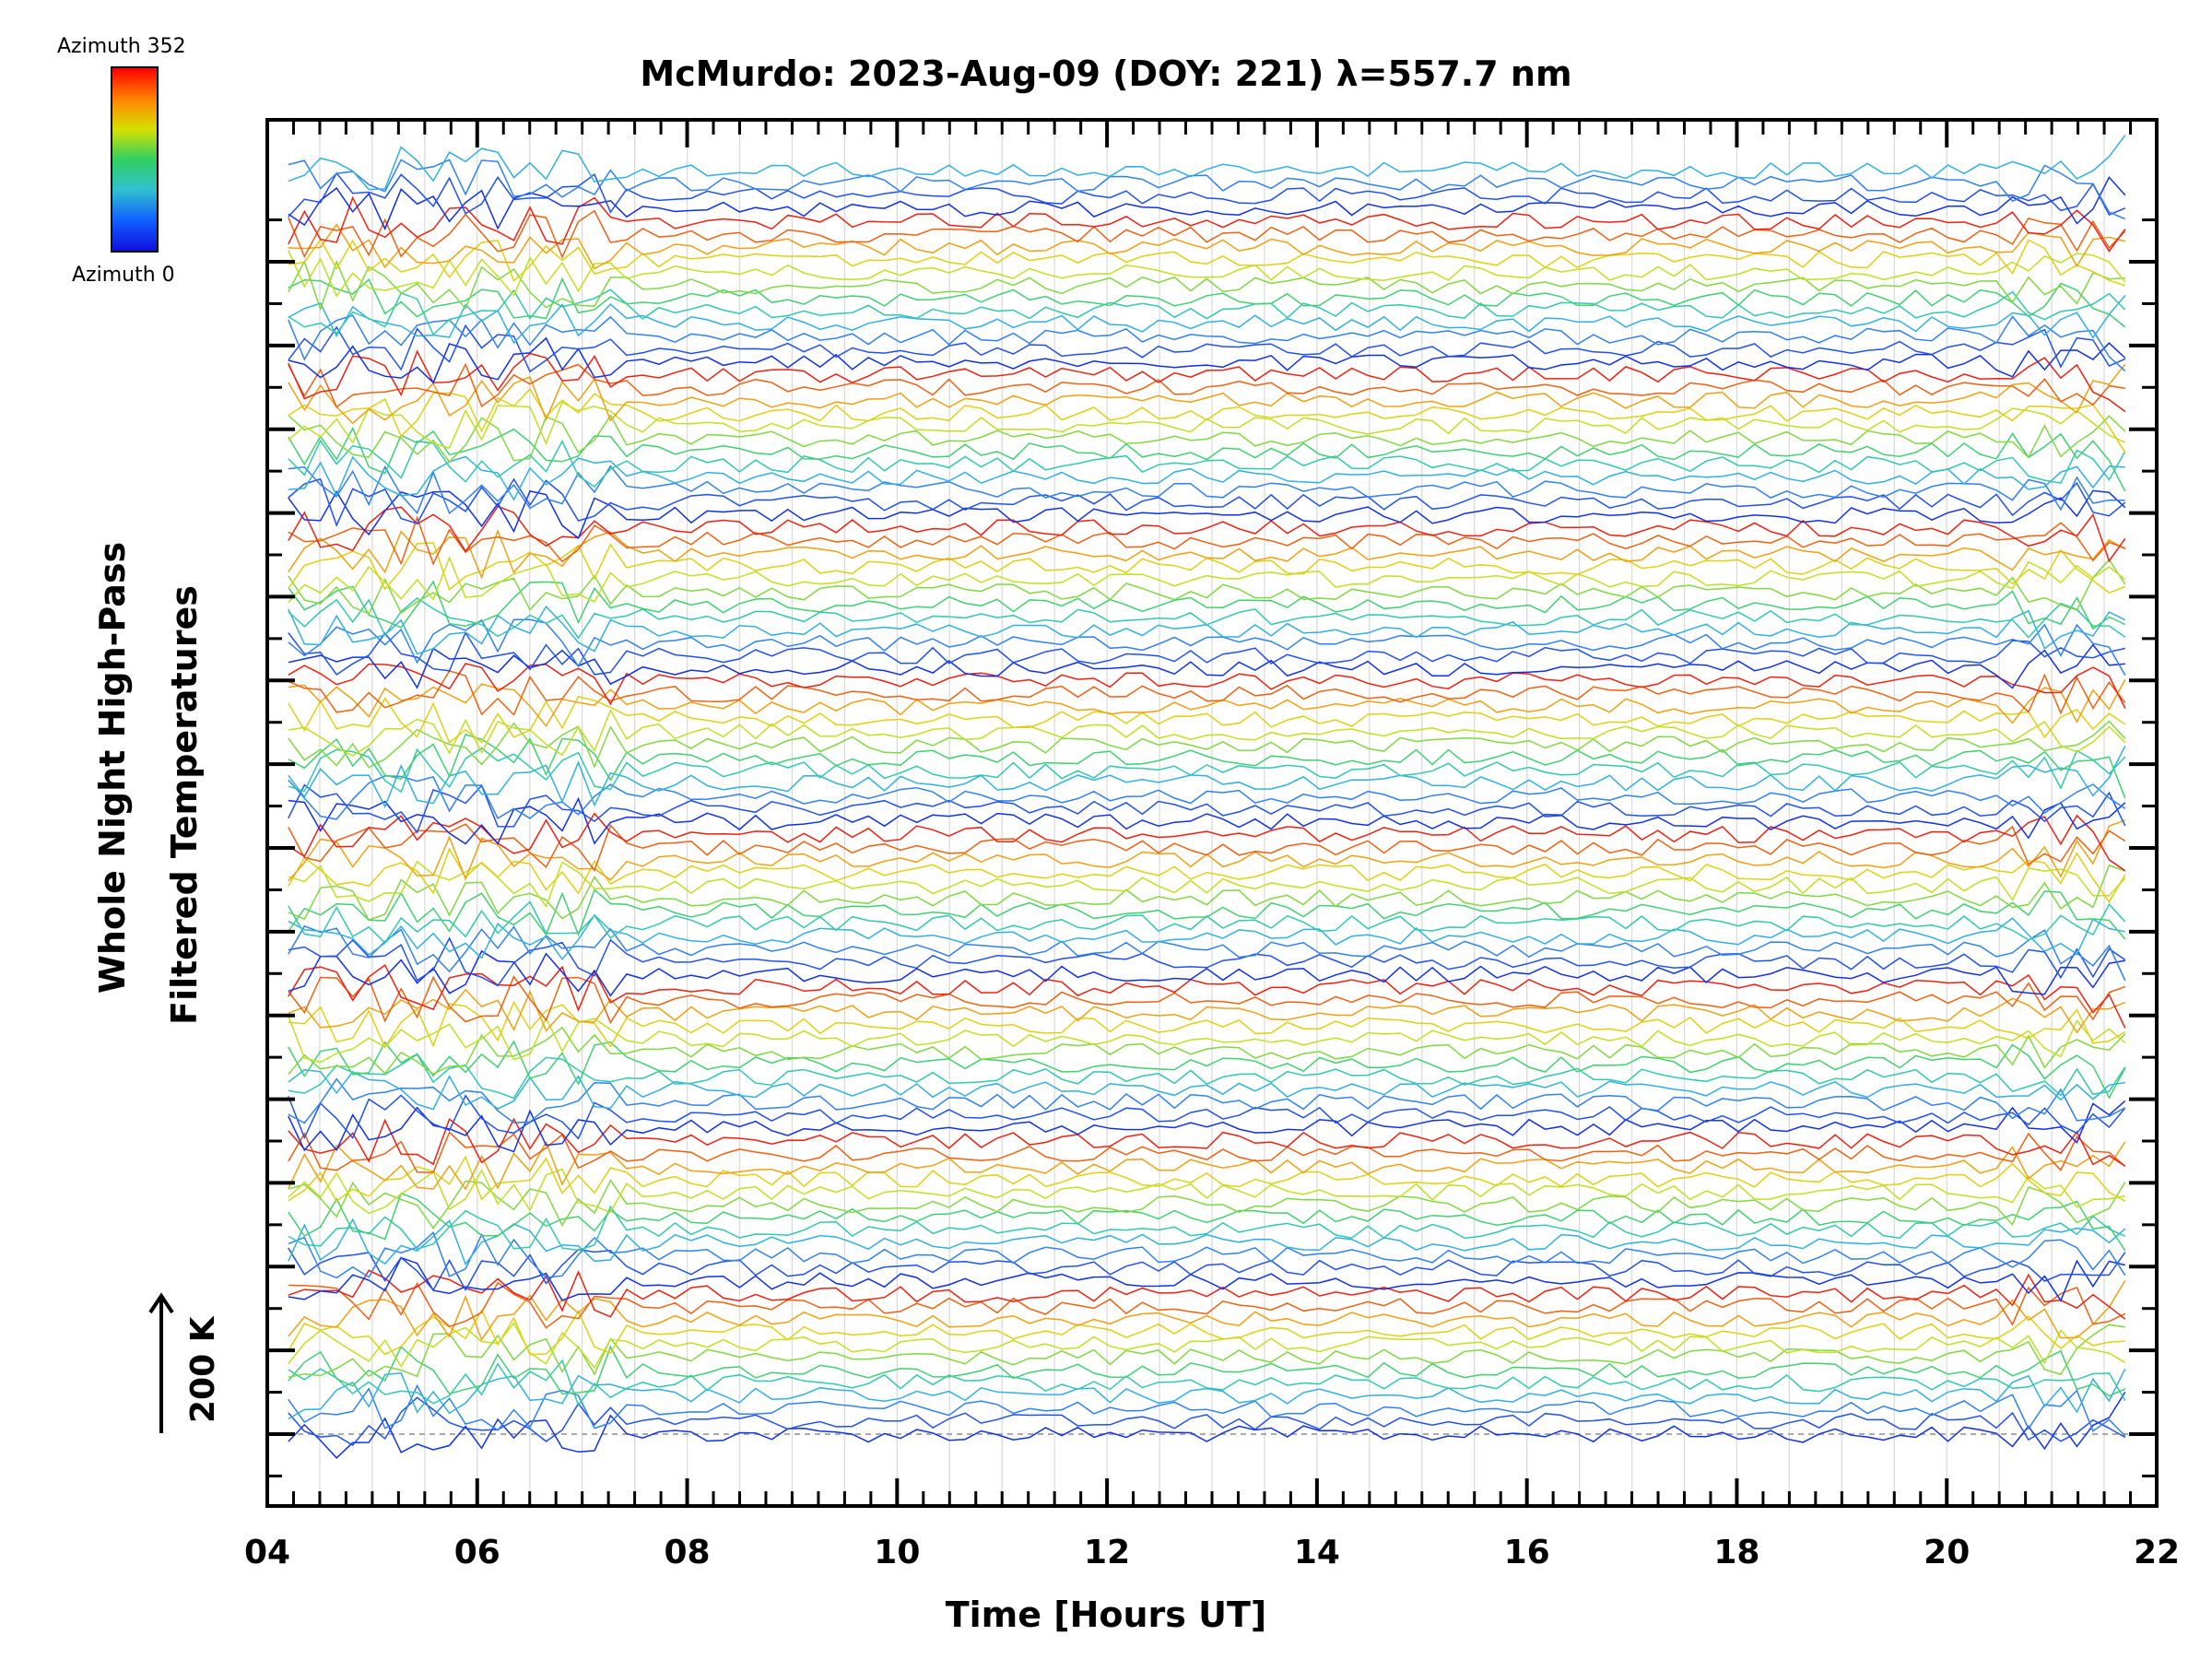 The height and width of the screenshot is (1659, 2212). I want to click on x-tick-label: 18, so click(1736, 1552).